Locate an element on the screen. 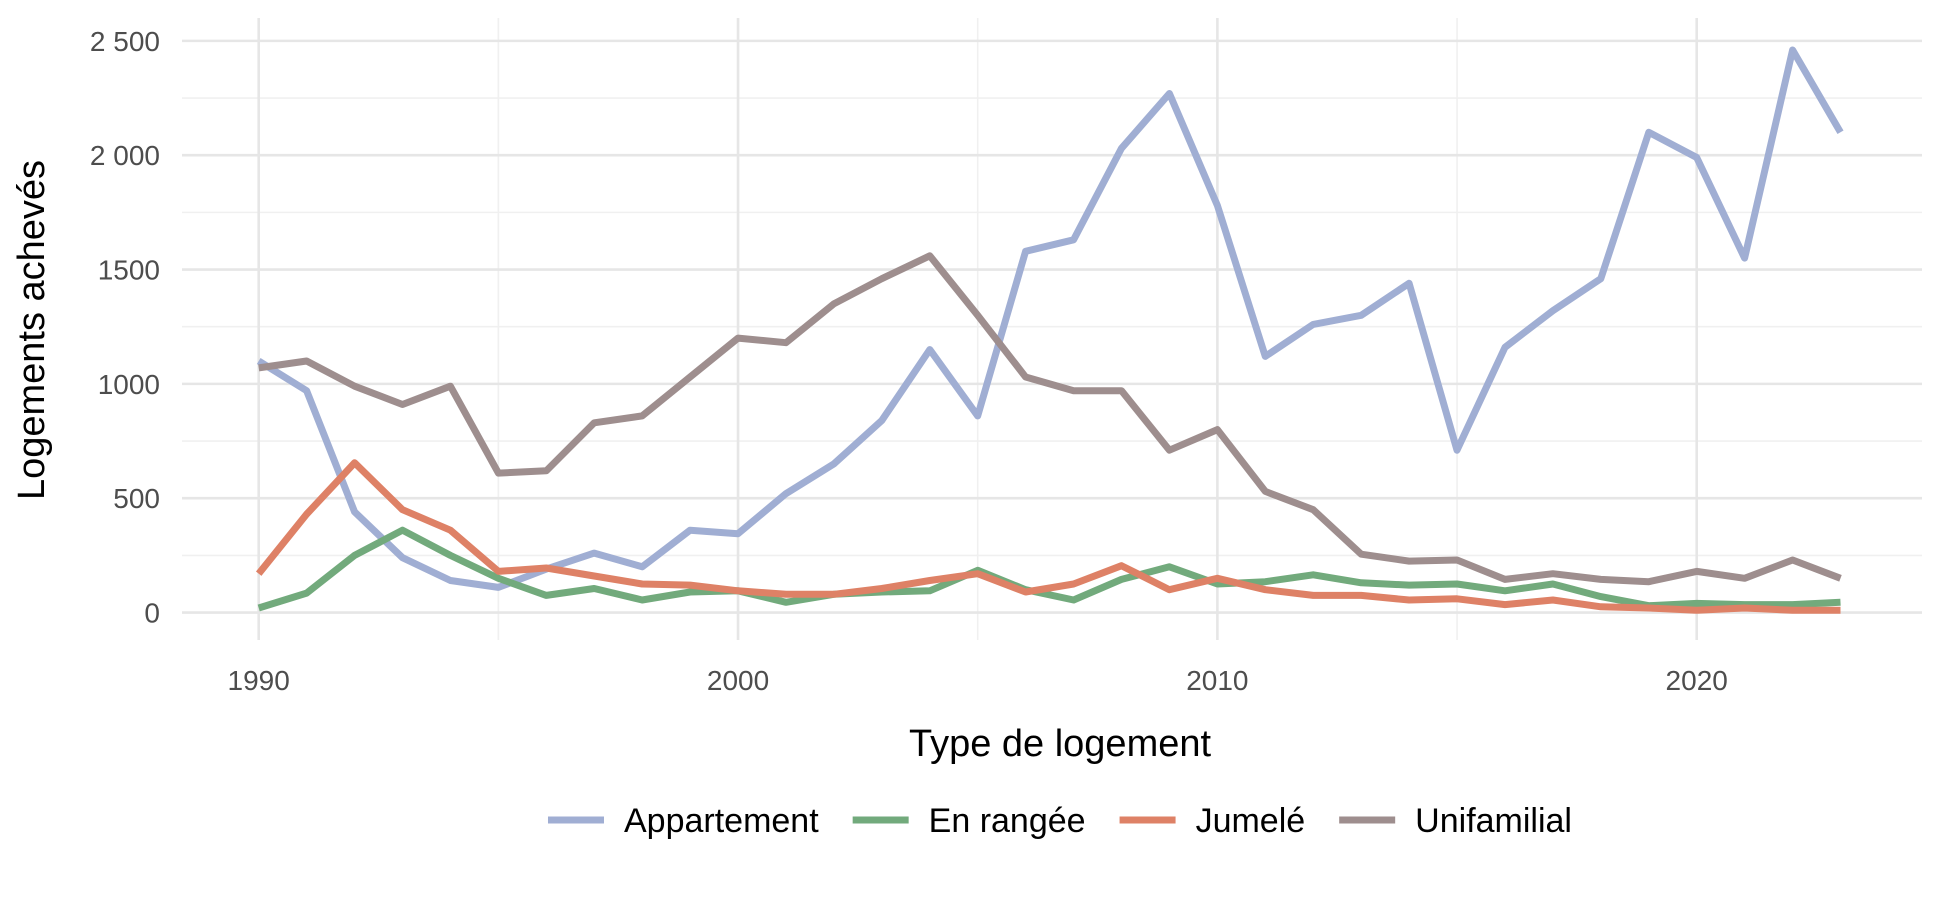  legend: Appartement En rangée Jumelé Unifamilial is located at coordinates (1059, 821).